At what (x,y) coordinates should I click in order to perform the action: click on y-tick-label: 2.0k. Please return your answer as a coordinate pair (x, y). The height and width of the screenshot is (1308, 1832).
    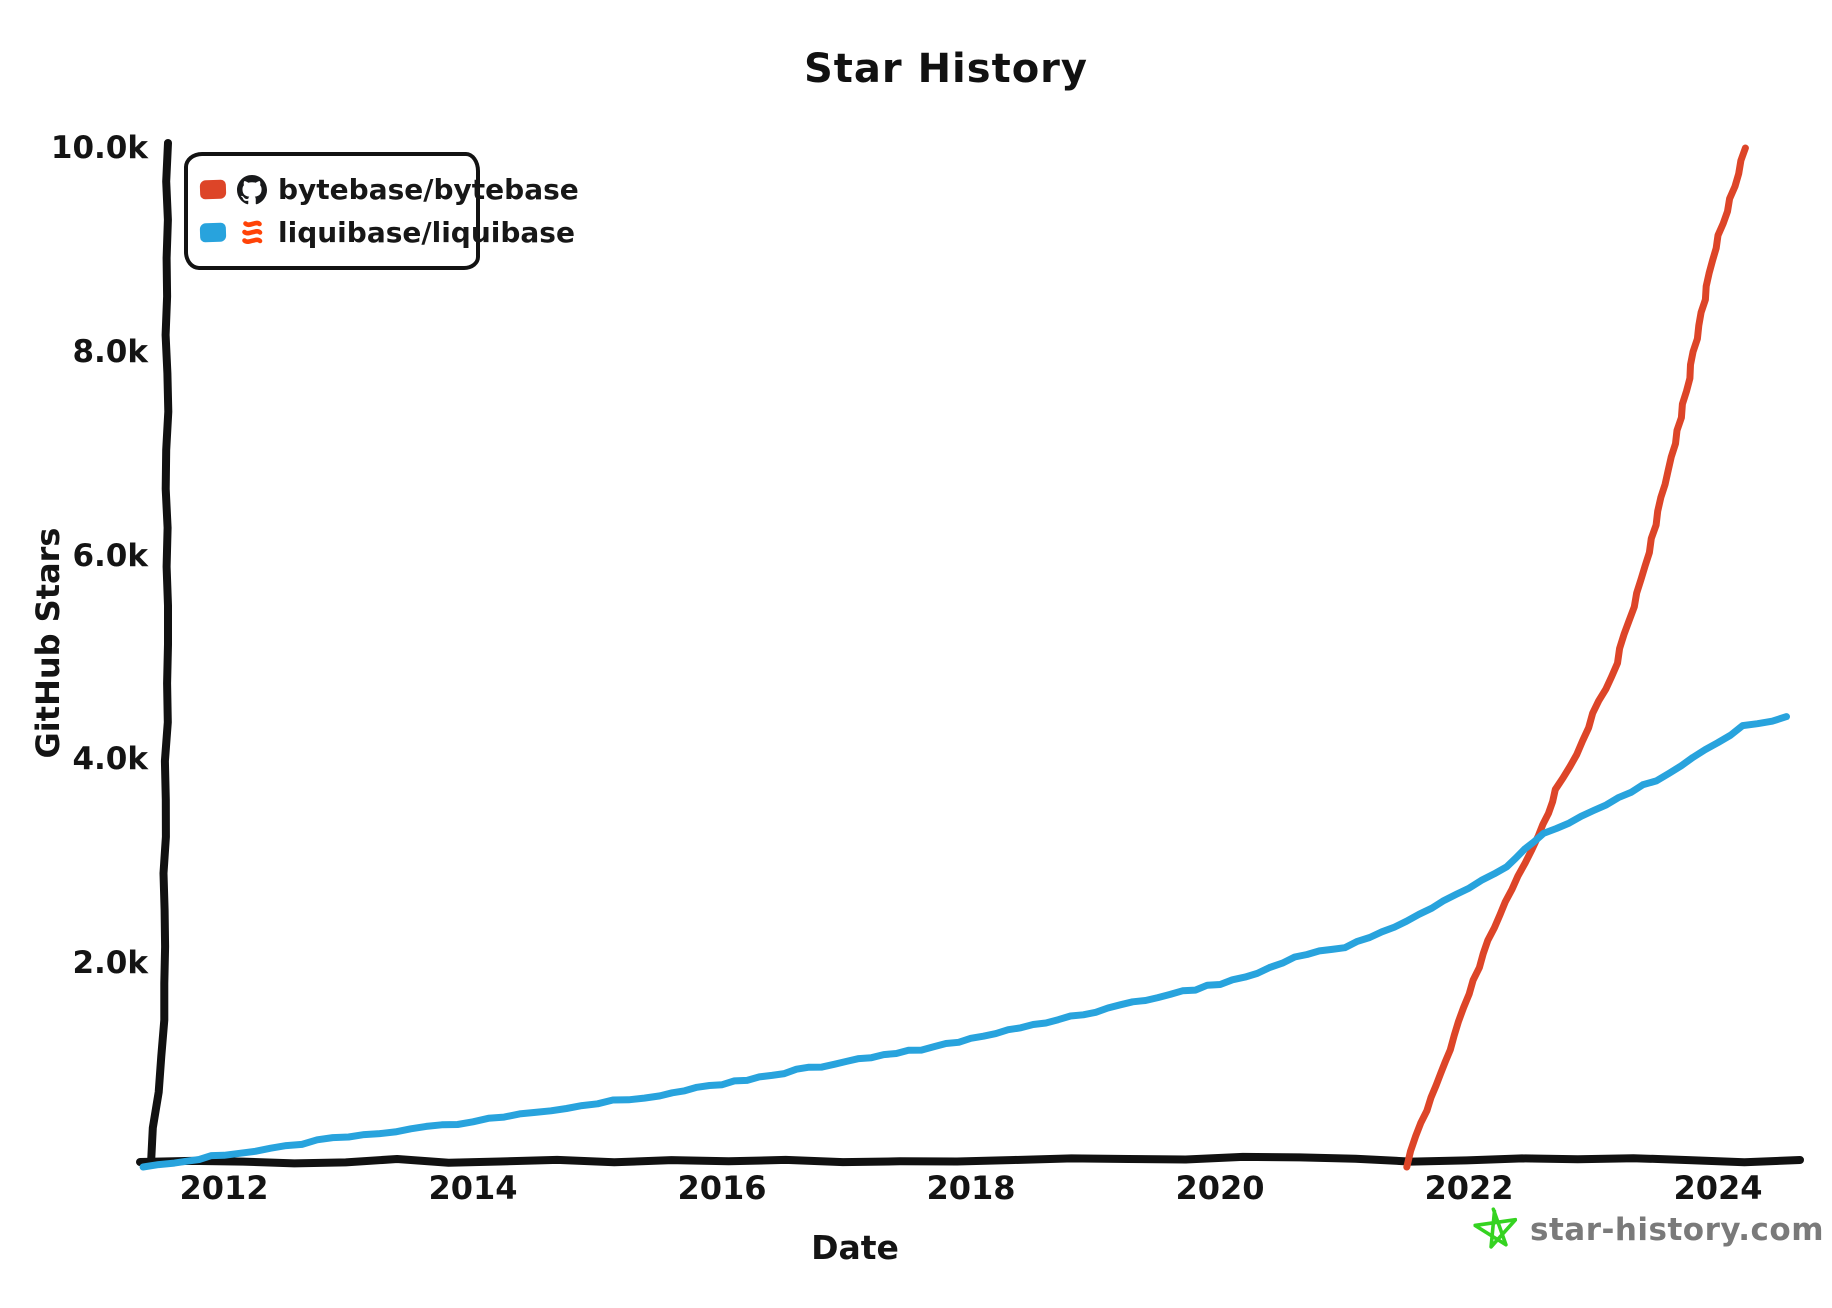
    Looking at the image, I should click on (110, 963).